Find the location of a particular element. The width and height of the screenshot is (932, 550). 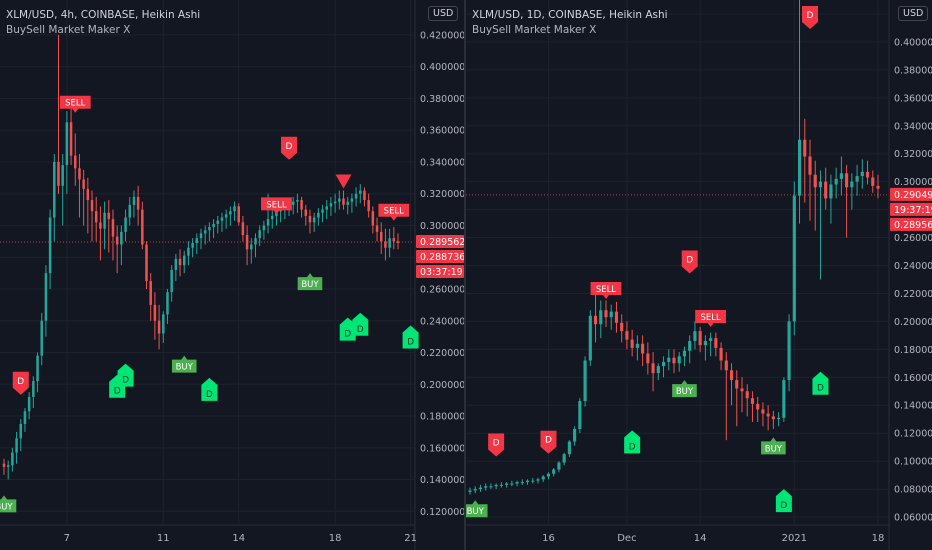

pane-divider is located at coordinates (465, 275).